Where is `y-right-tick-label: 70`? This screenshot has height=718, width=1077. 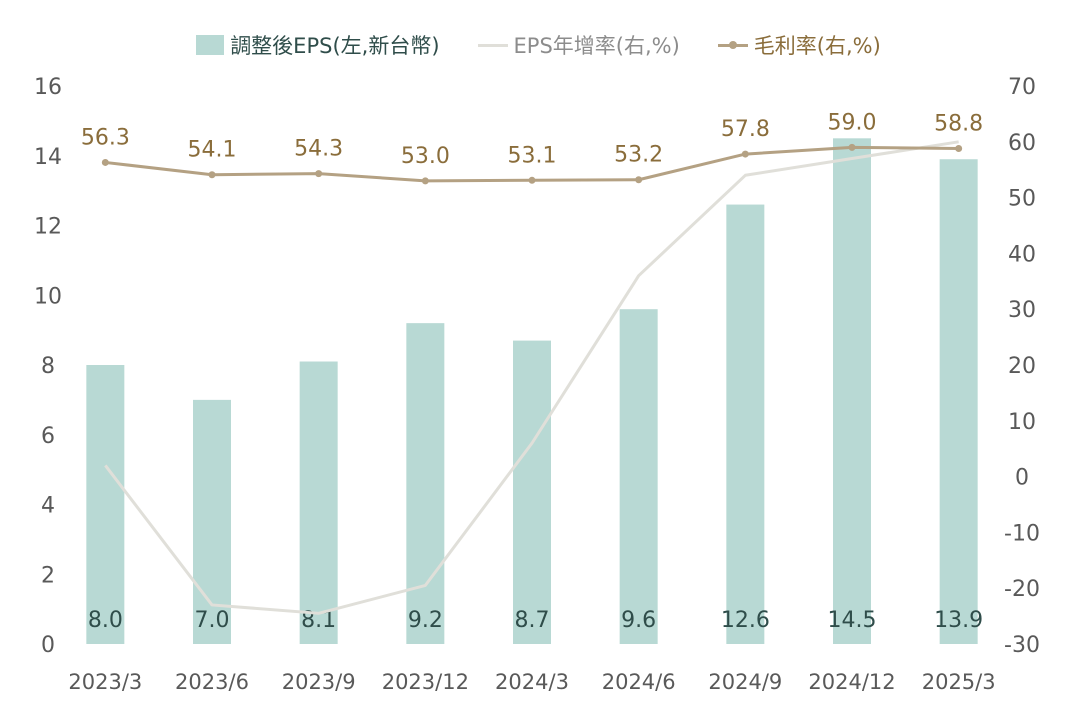
y-right-tick-label: 70 is located at coordinates (1022, 87).